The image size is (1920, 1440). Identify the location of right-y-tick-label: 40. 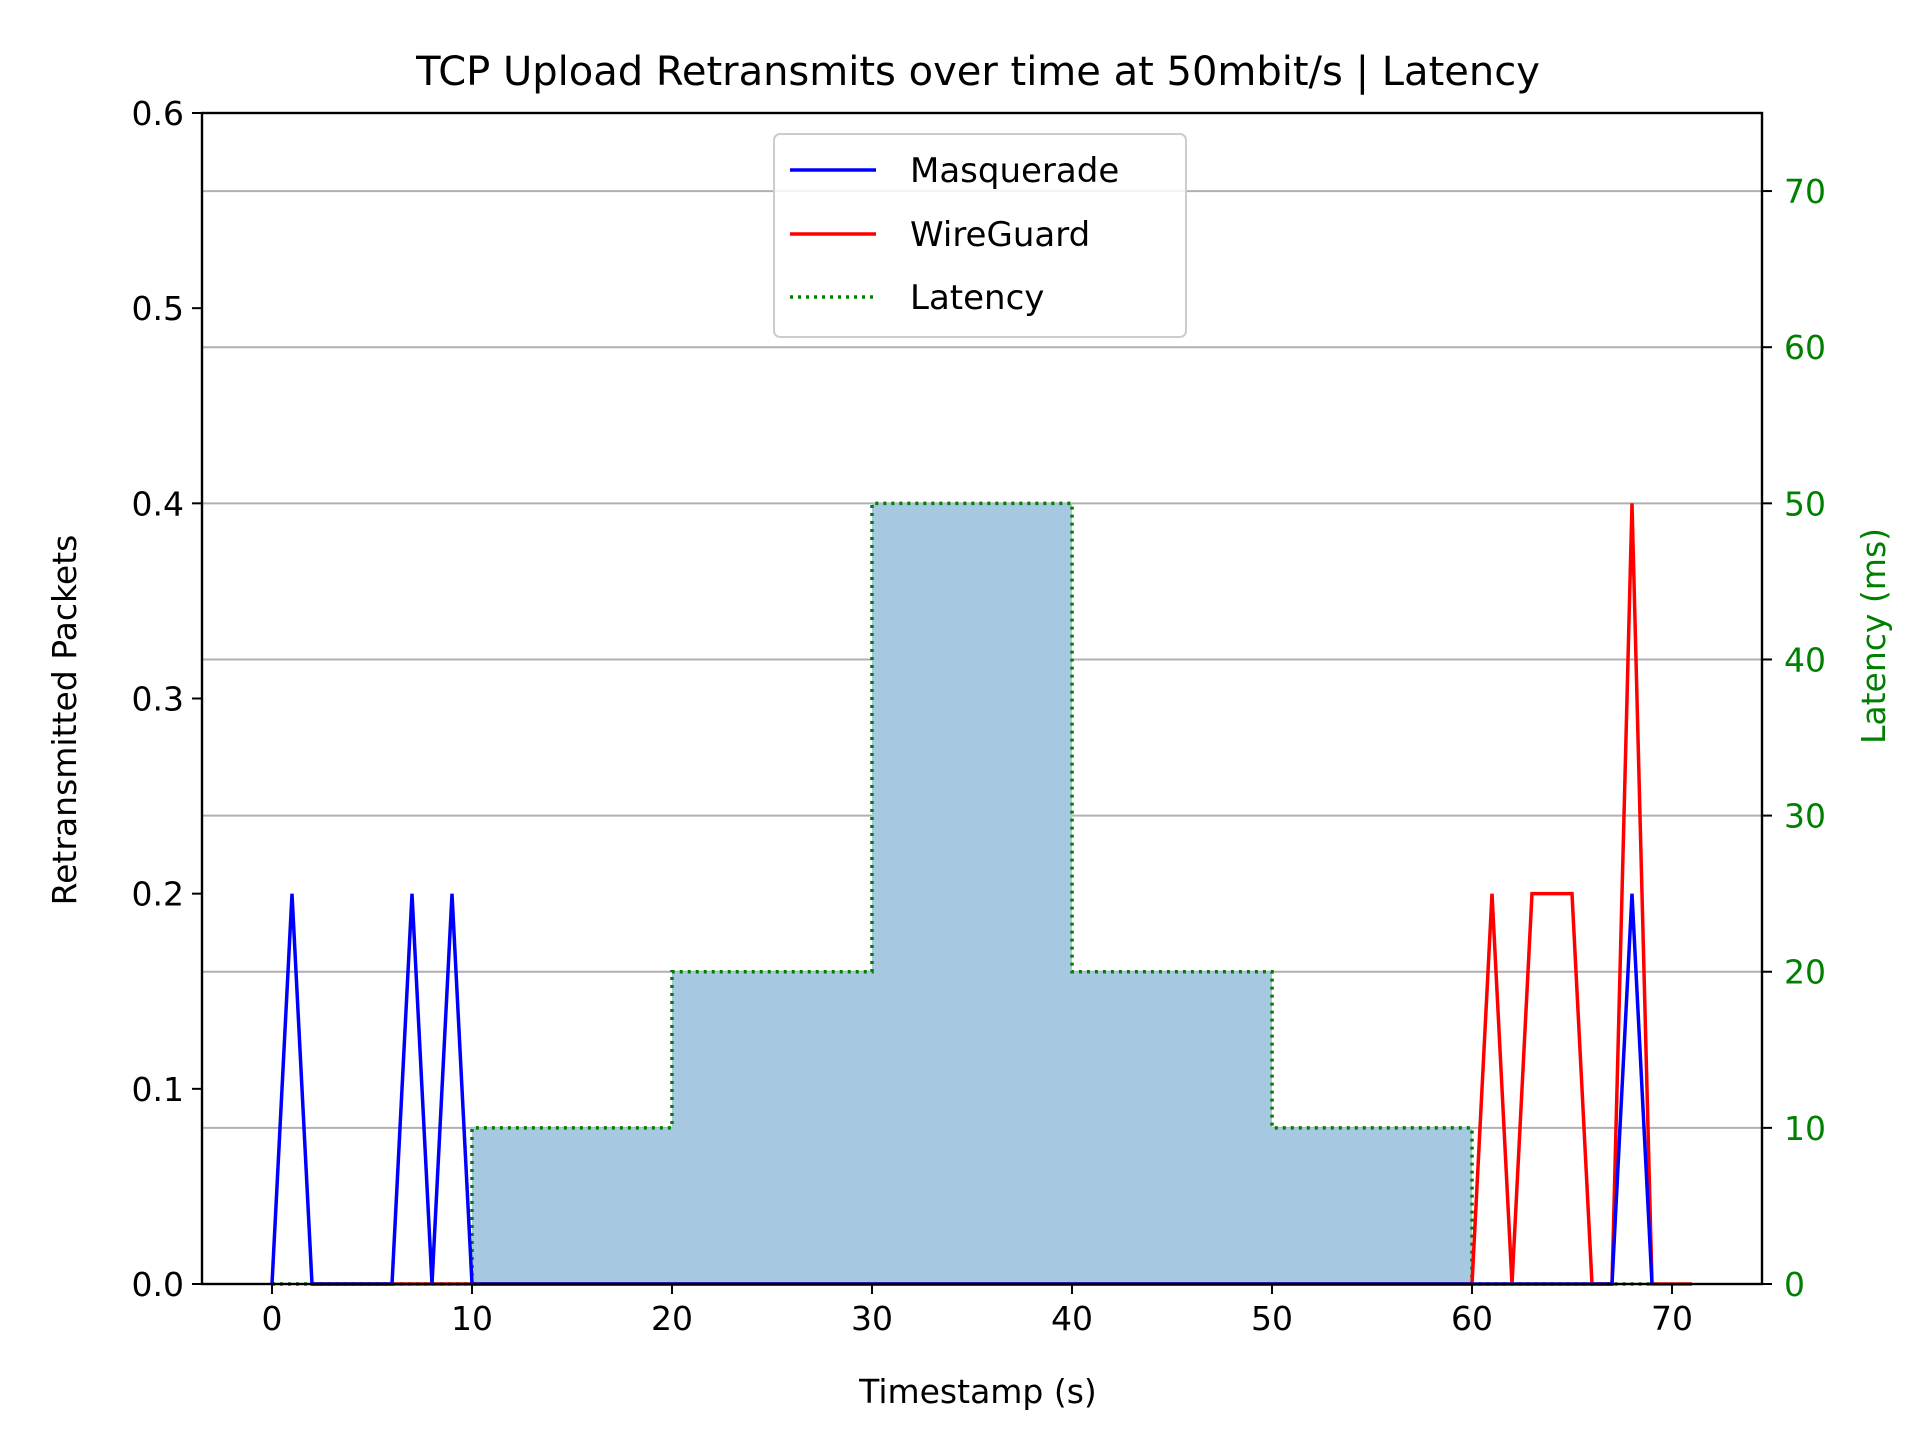
(1805, 659).